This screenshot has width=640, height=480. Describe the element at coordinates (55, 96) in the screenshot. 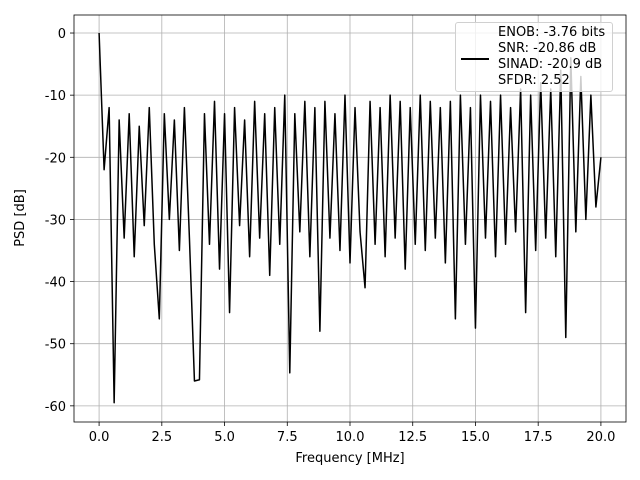

I see `y-tick-label: -10` at that location.